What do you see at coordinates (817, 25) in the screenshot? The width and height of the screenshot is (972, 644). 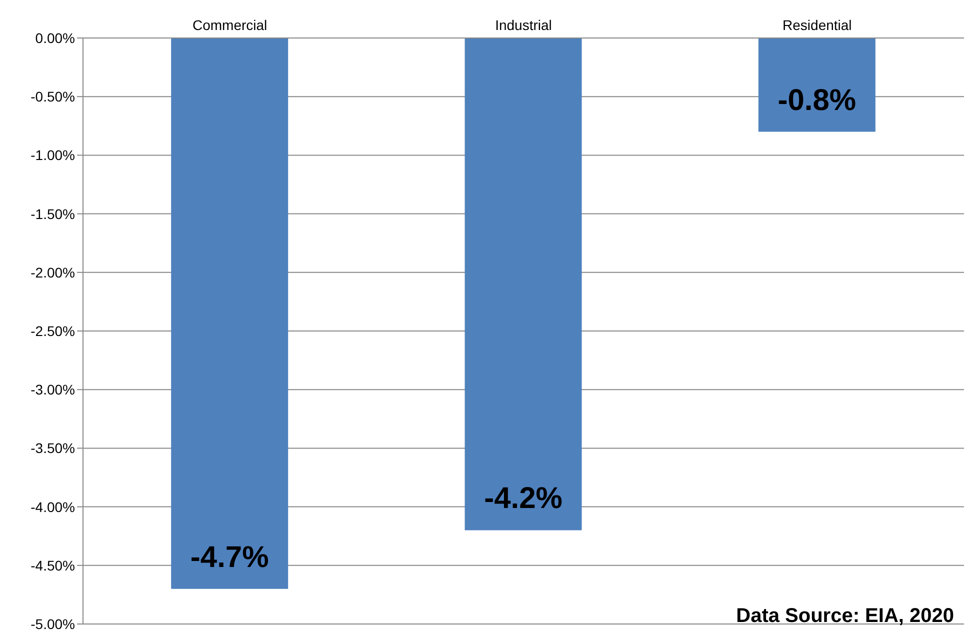 I see `x-tick-label: Residential` at bounding box center [817, 25].